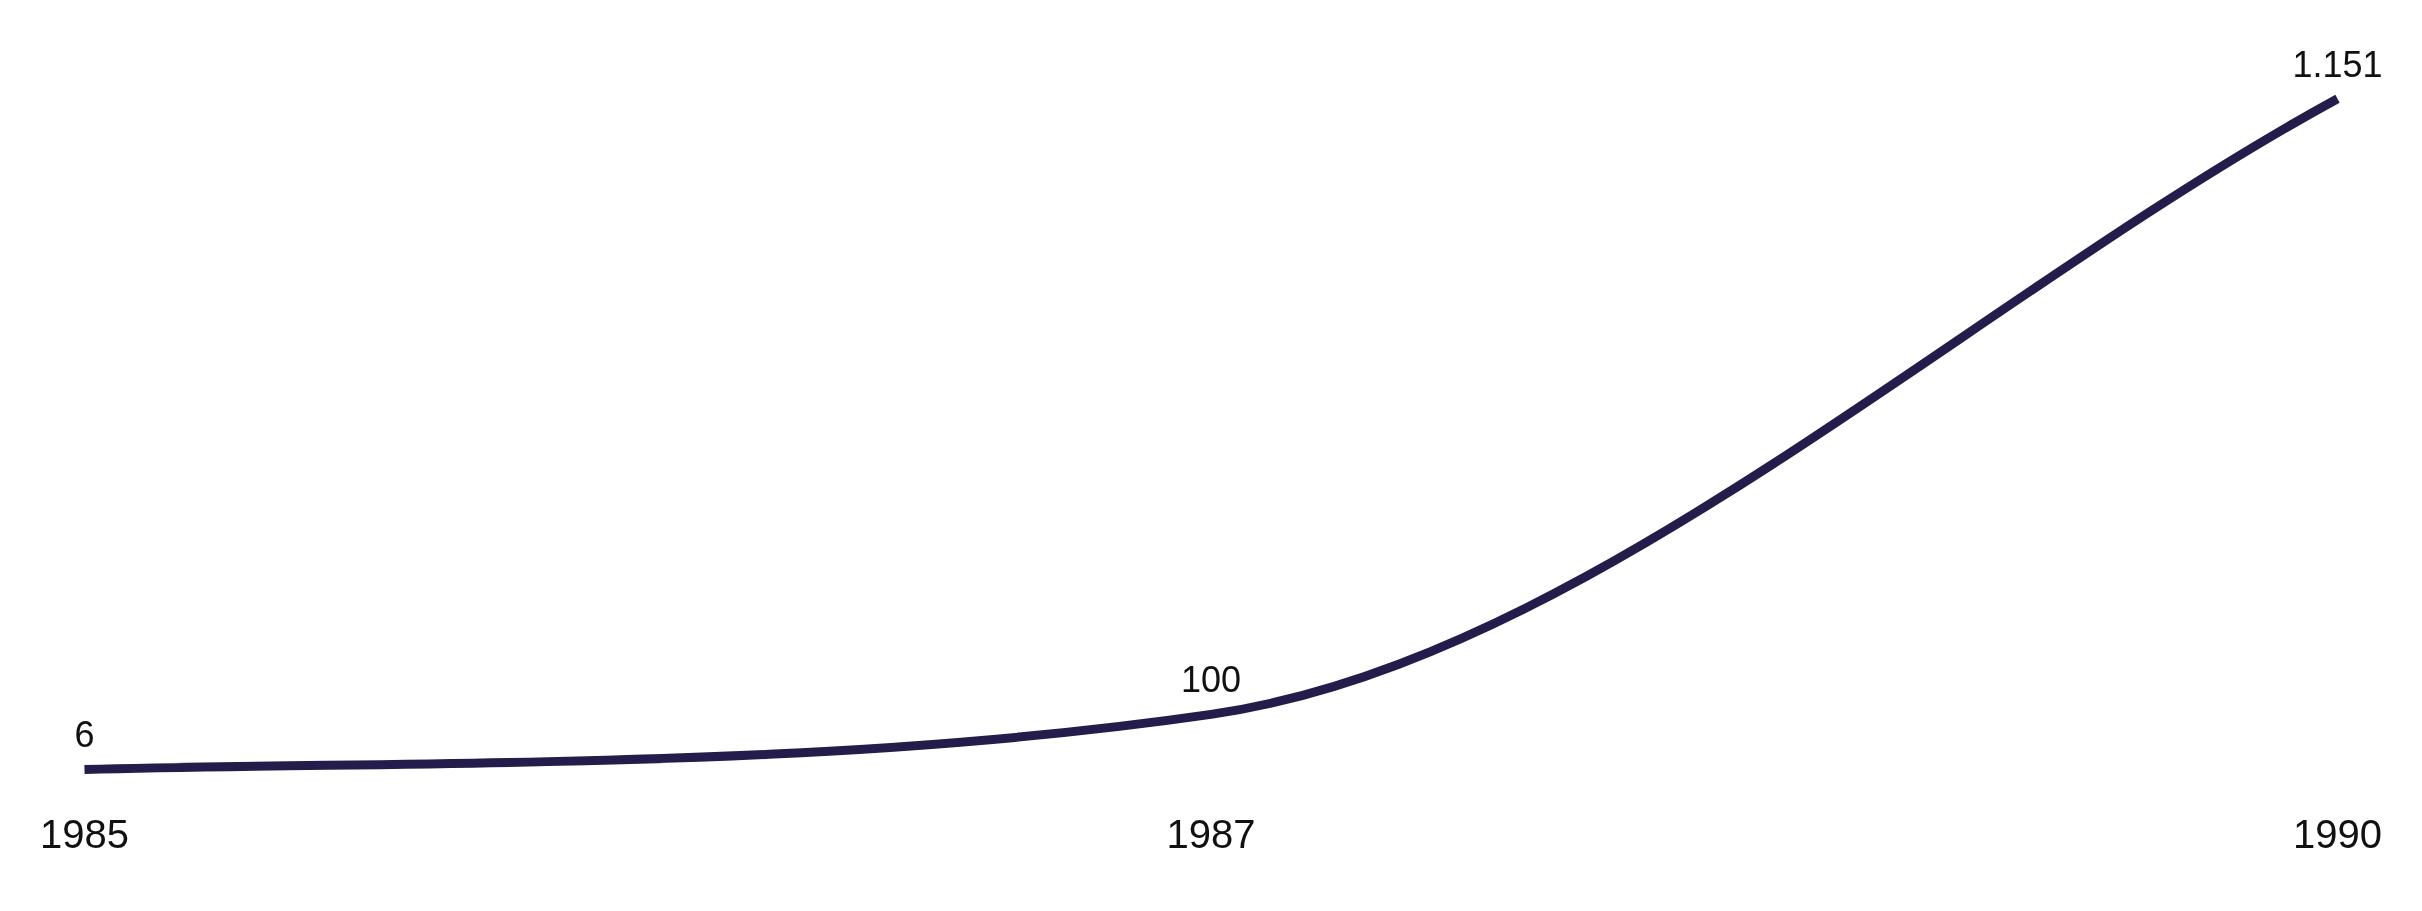 The height and width of the screenshot is (911, 2422). Describe the element at coordinates (84, 735) in the screenshot. I see `data-label: 6` at that location.